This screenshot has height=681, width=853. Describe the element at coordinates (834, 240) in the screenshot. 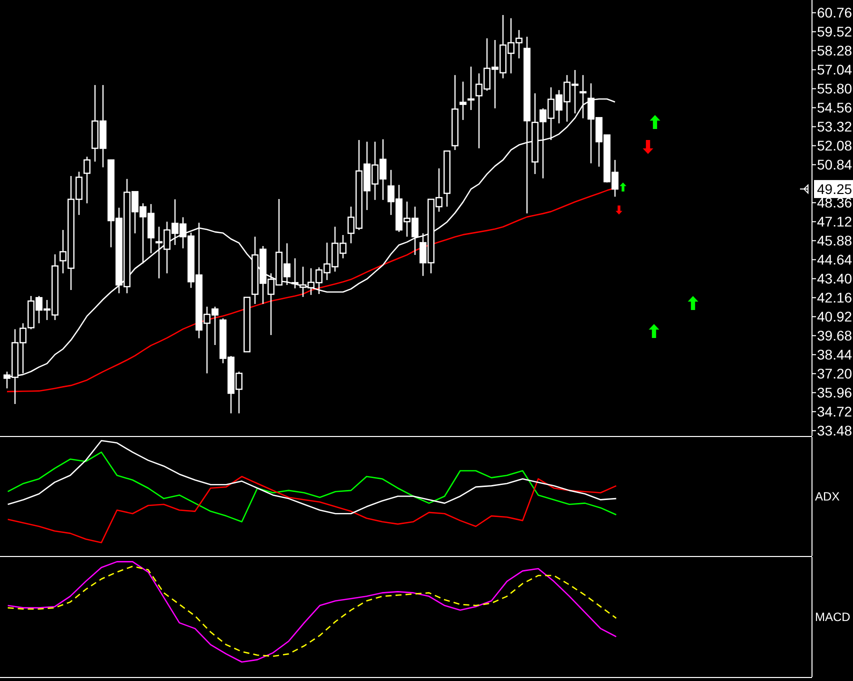

I see `y-tick-label: 45.88` at that location.